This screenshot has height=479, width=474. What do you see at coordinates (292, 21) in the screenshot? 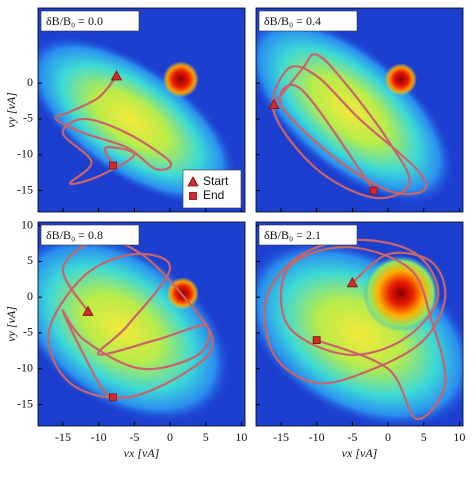
I see `panel-label: δB/B₀ = 0.4` at bounding box center [292, 21].